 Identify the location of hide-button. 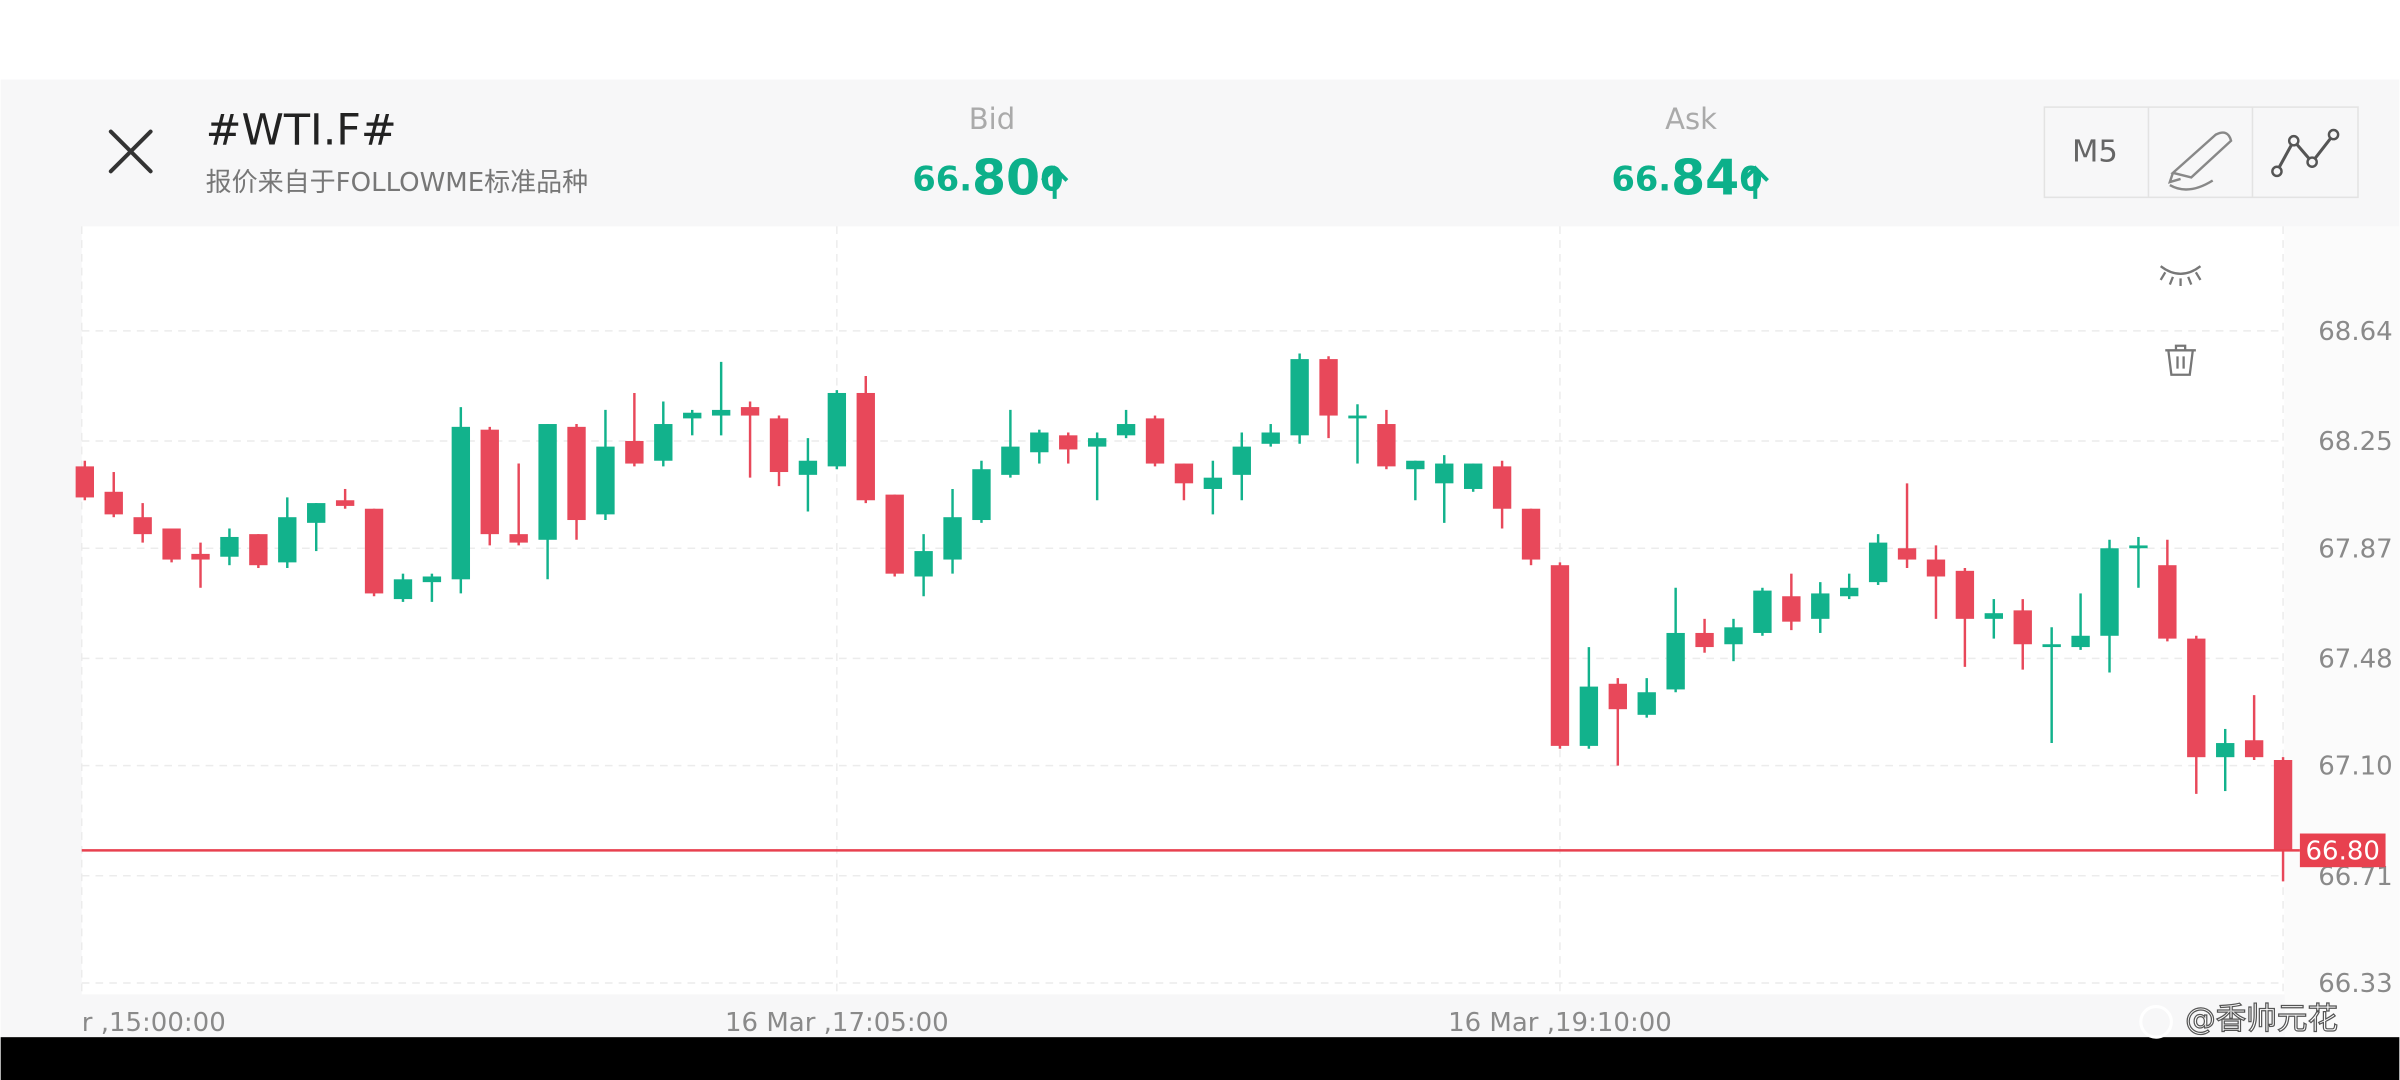
(2180, 276).